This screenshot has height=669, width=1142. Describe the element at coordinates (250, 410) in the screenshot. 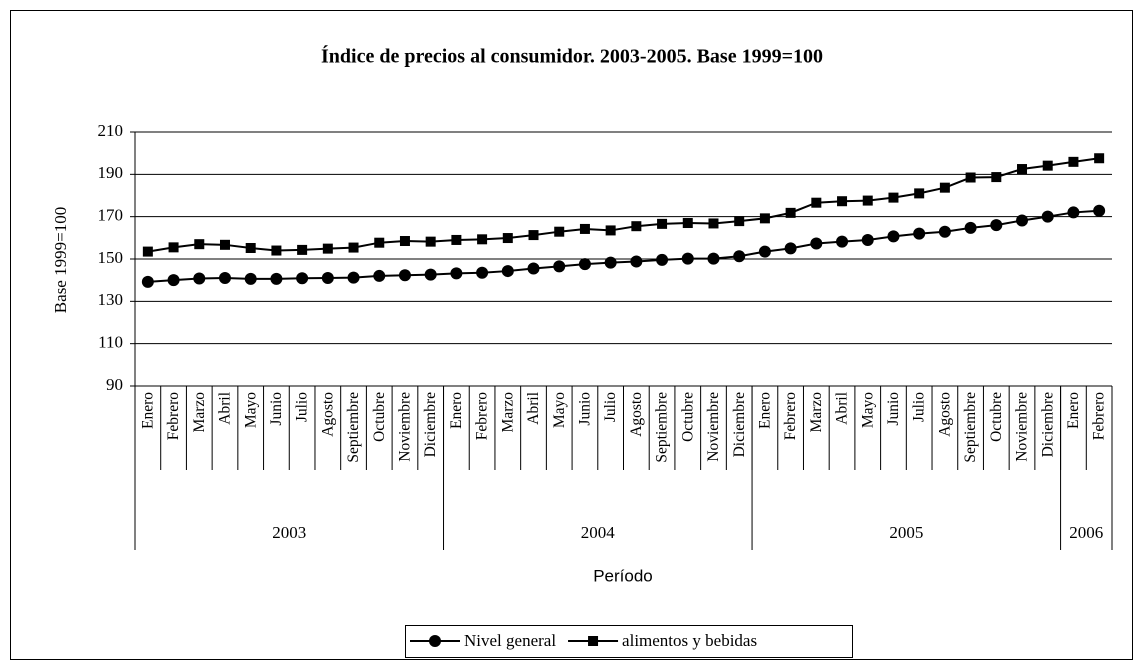

I see `x-tick-label: Mayo` at that location.